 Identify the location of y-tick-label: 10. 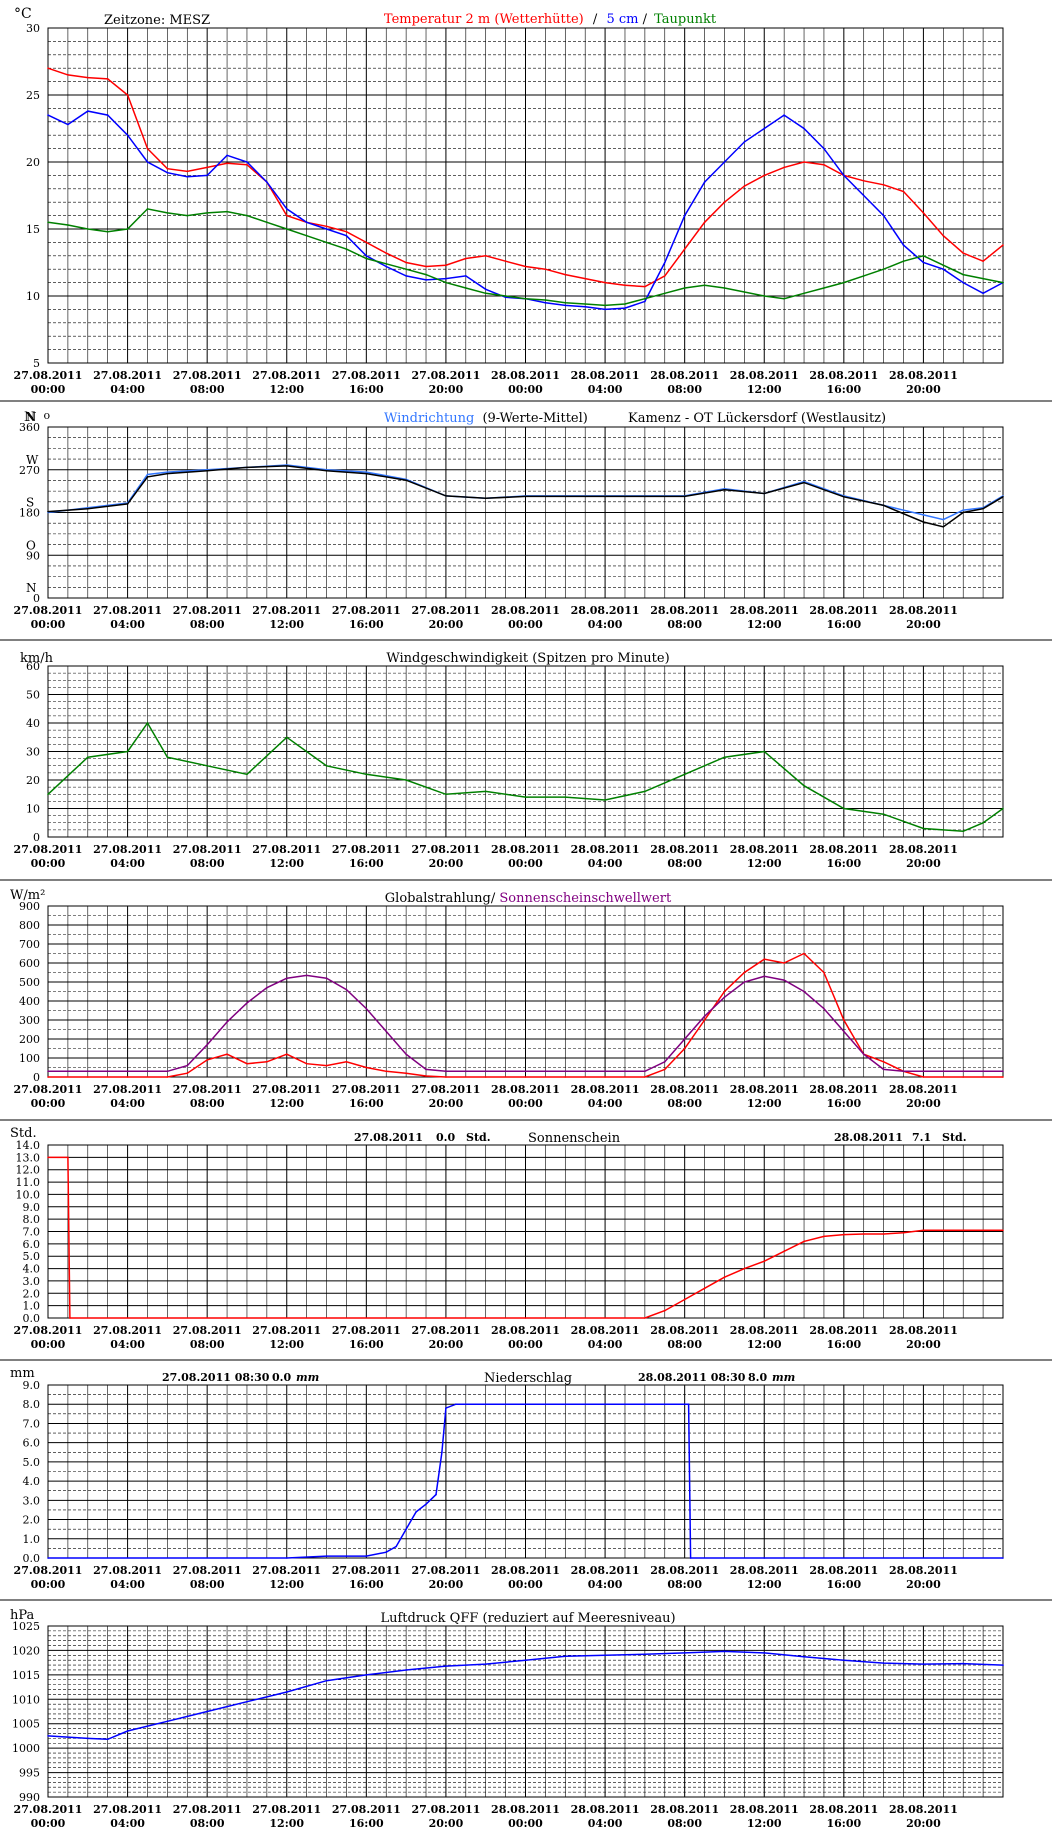
(33, 809).